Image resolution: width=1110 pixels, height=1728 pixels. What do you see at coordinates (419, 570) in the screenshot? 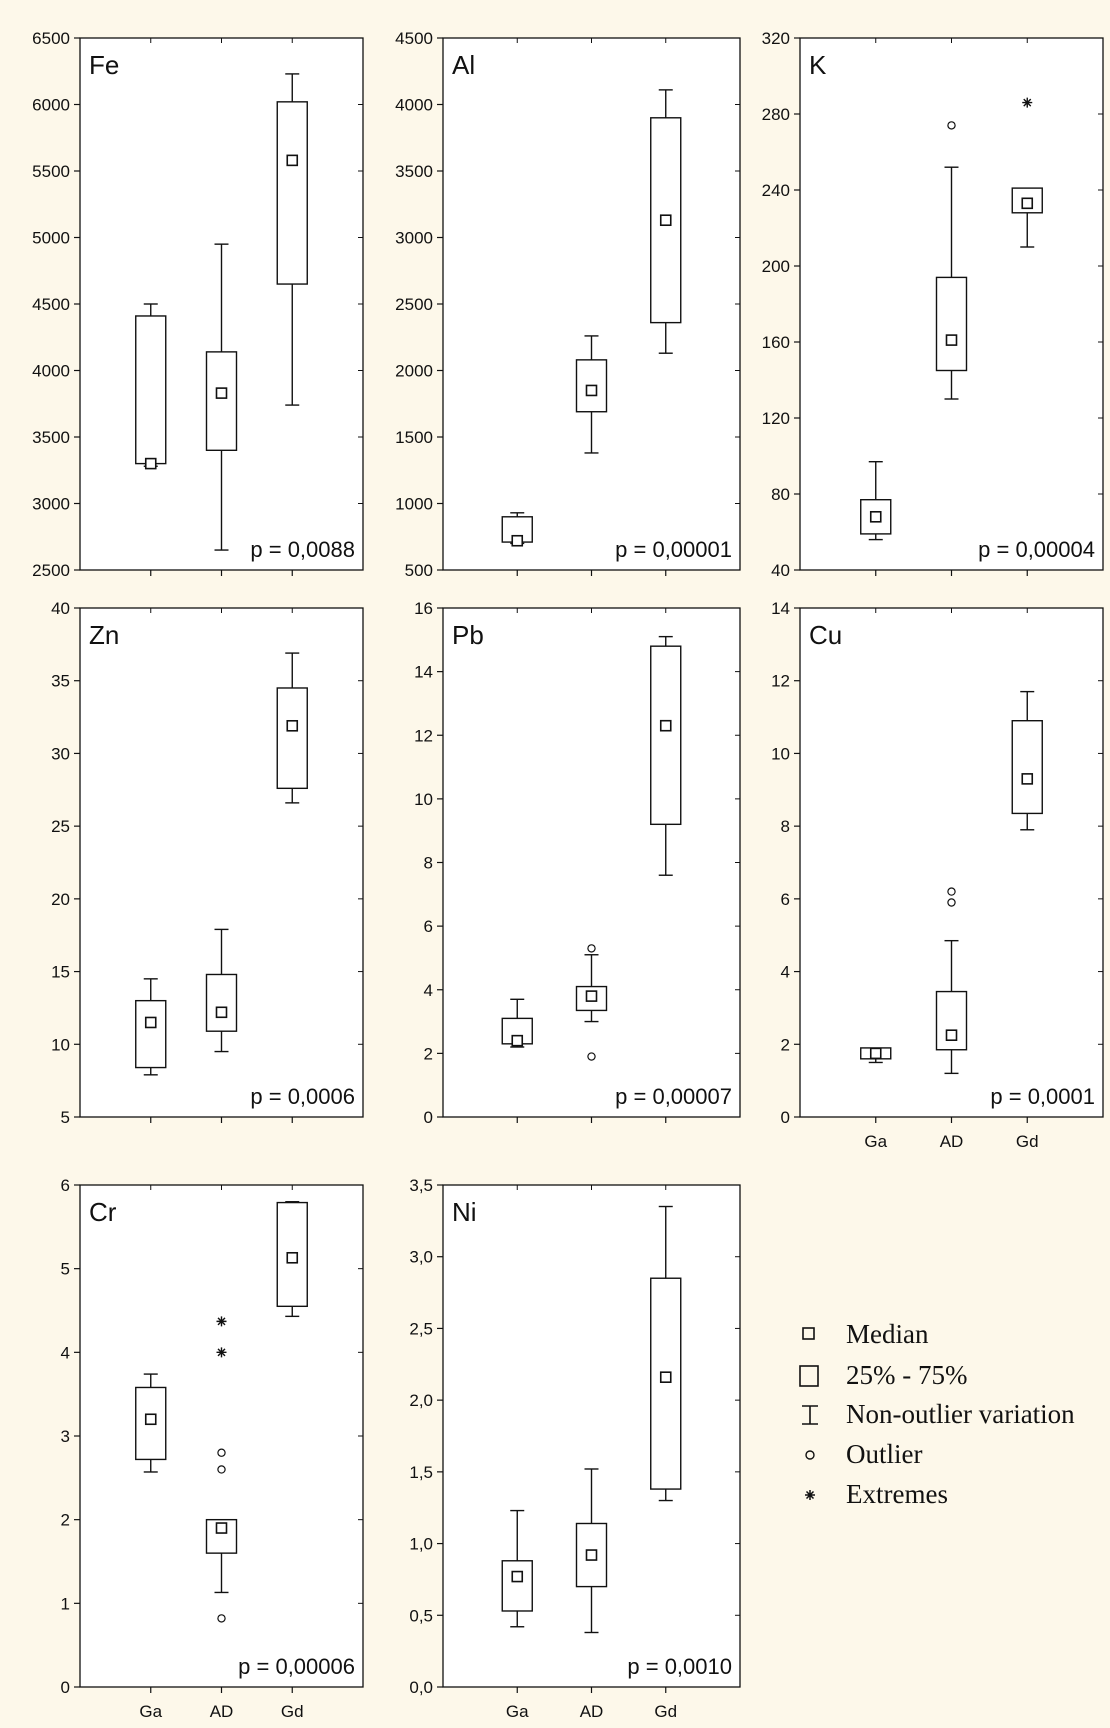
I see `y-tick-label: 500` at bounding box center [419, 570].